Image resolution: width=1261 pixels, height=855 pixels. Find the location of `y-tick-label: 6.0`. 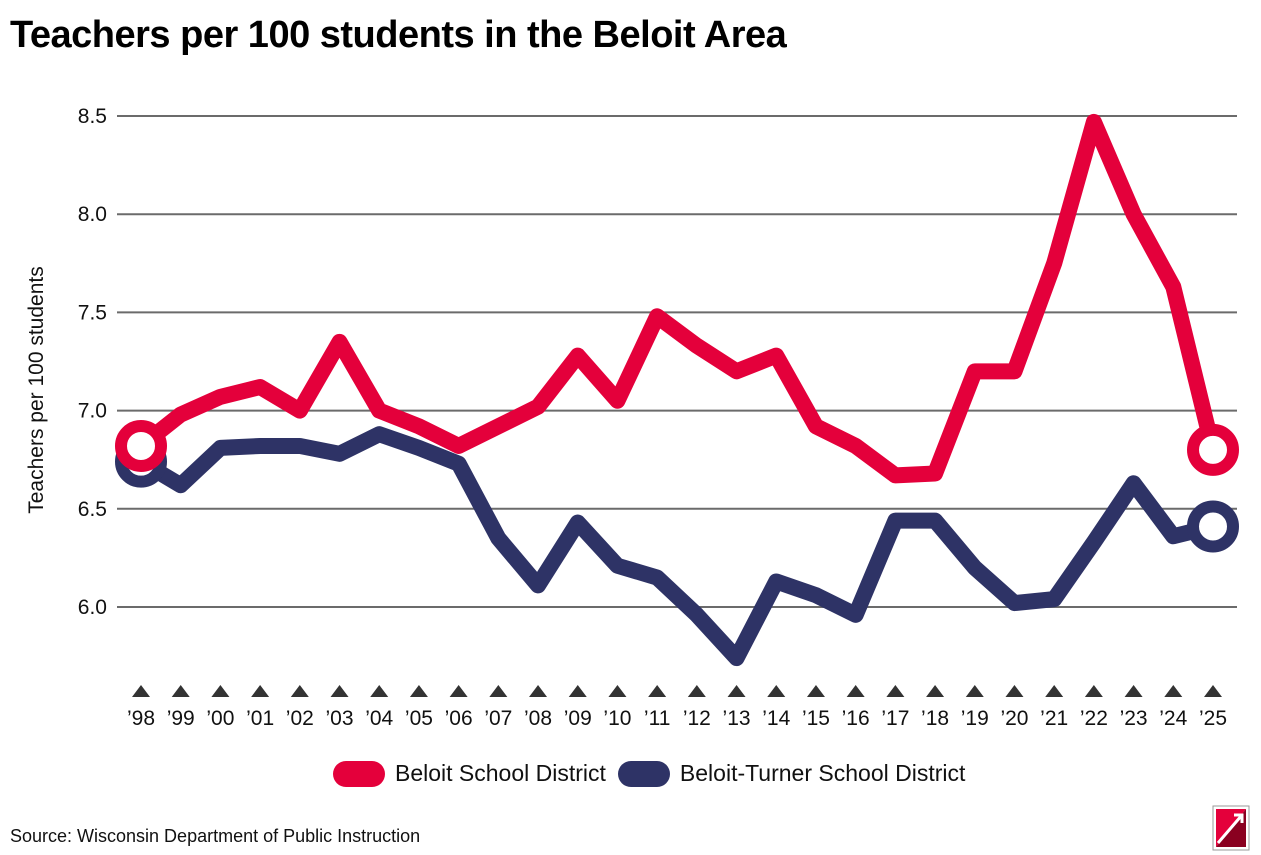

y-tick-label: 6.0 is located at coordinates (92, 607).